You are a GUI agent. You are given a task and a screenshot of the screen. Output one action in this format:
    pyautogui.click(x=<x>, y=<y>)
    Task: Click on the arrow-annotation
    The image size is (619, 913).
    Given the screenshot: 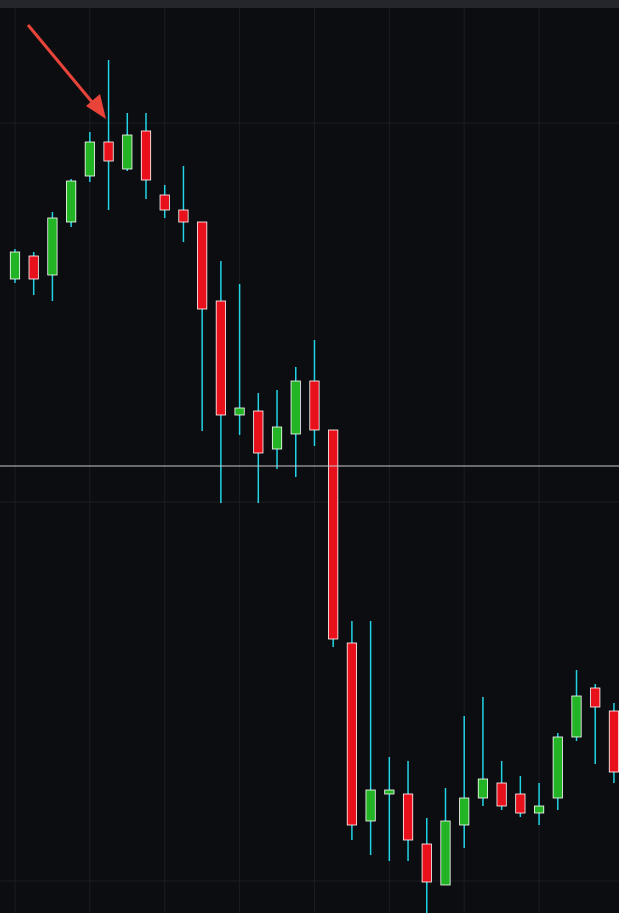 What is the action you would take?
    pyautogui.click(x=66, y=71)
    